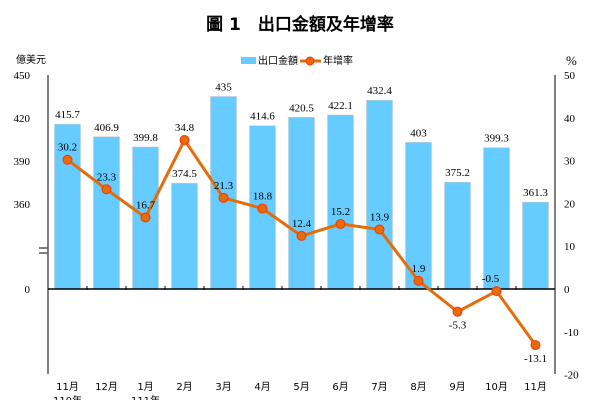 The image size is (600, 400). Describe the element at coordinates (419, 269) in the screenshot. I see `line-value-label: 1.9` at that location.